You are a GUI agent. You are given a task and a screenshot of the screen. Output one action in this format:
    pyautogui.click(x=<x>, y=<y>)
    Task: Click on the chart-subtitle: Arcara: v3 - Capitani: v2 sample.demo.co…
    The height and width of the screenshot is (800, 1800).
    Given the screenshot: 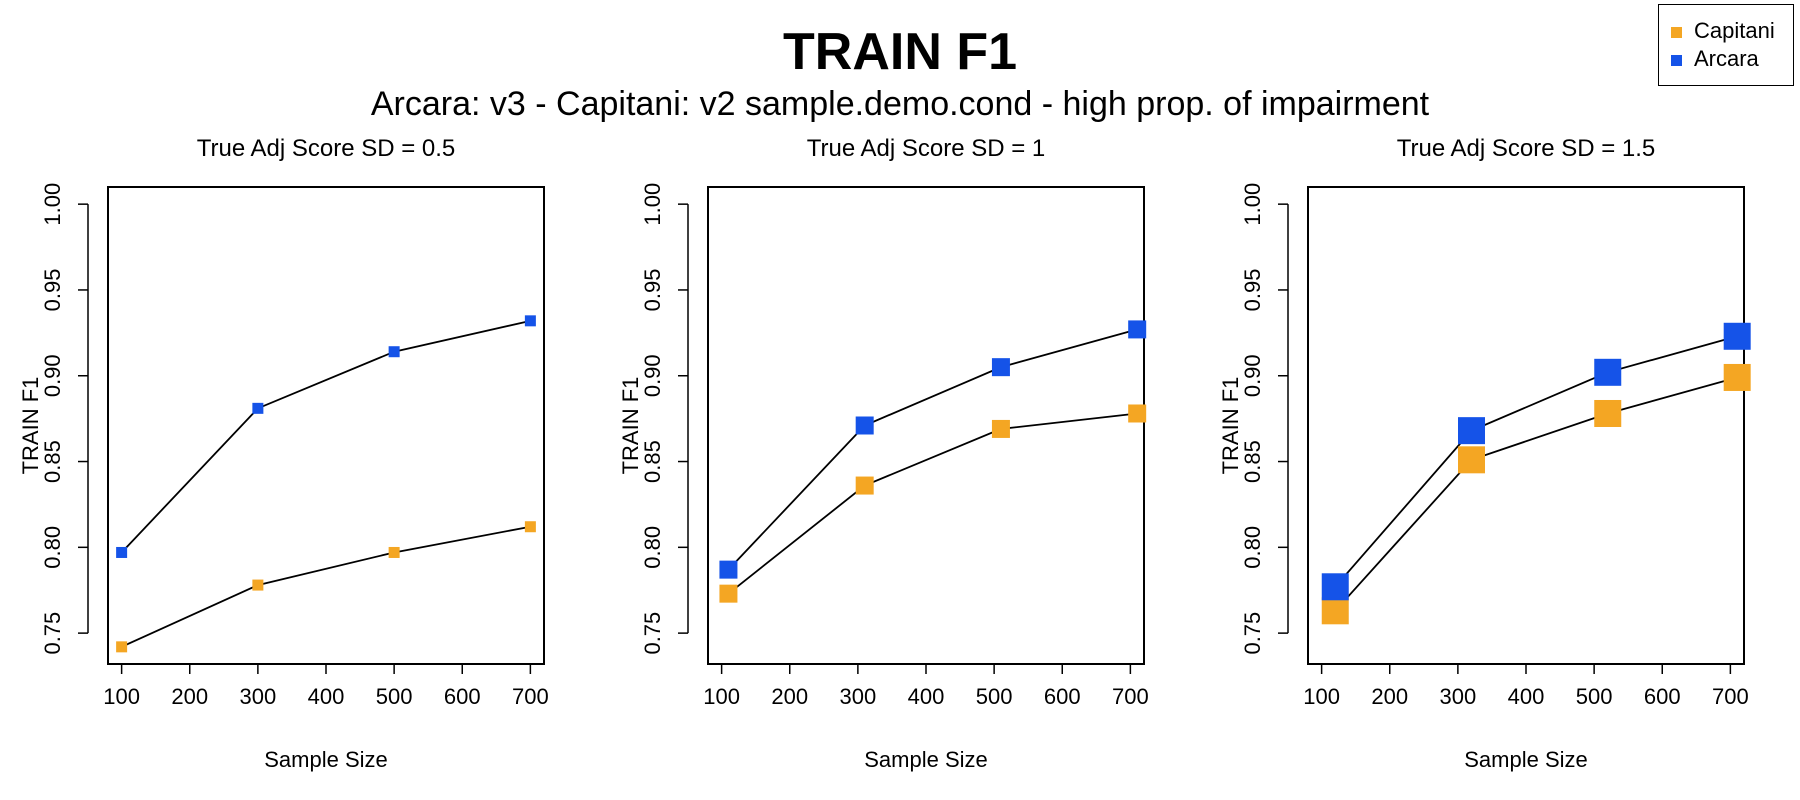 What is the action you would take?
    pyautogui.click(x=900, y=104)
    